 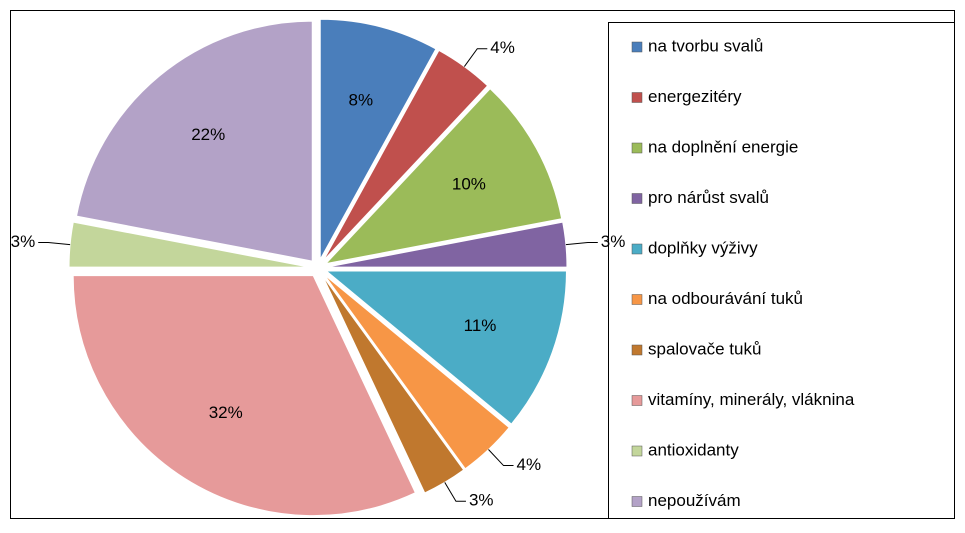 What do you see at coordinates (480, 325) in the screenshot?
I see `data-label: 11%` at bounding box center [480, 325].